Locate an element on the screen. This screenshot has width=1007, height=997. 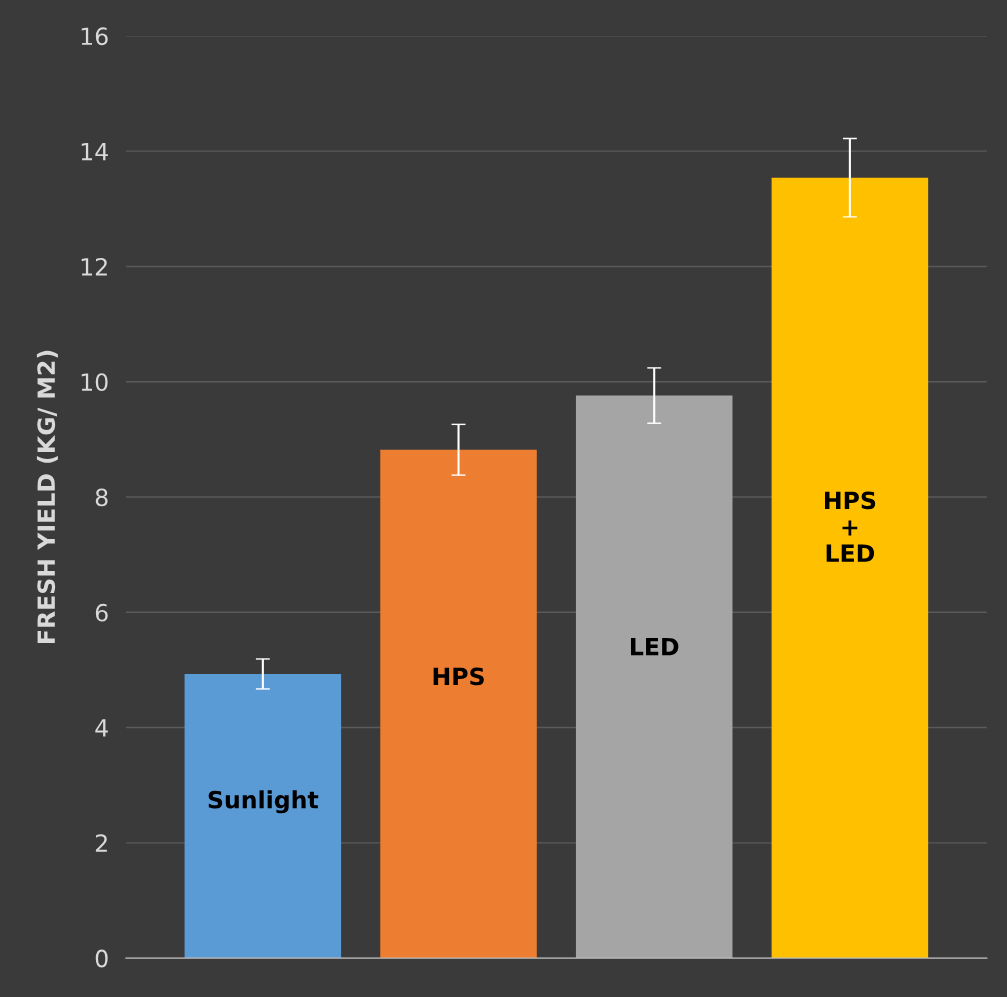
y-tick-label: 8 is located at coordinates (101, 497).